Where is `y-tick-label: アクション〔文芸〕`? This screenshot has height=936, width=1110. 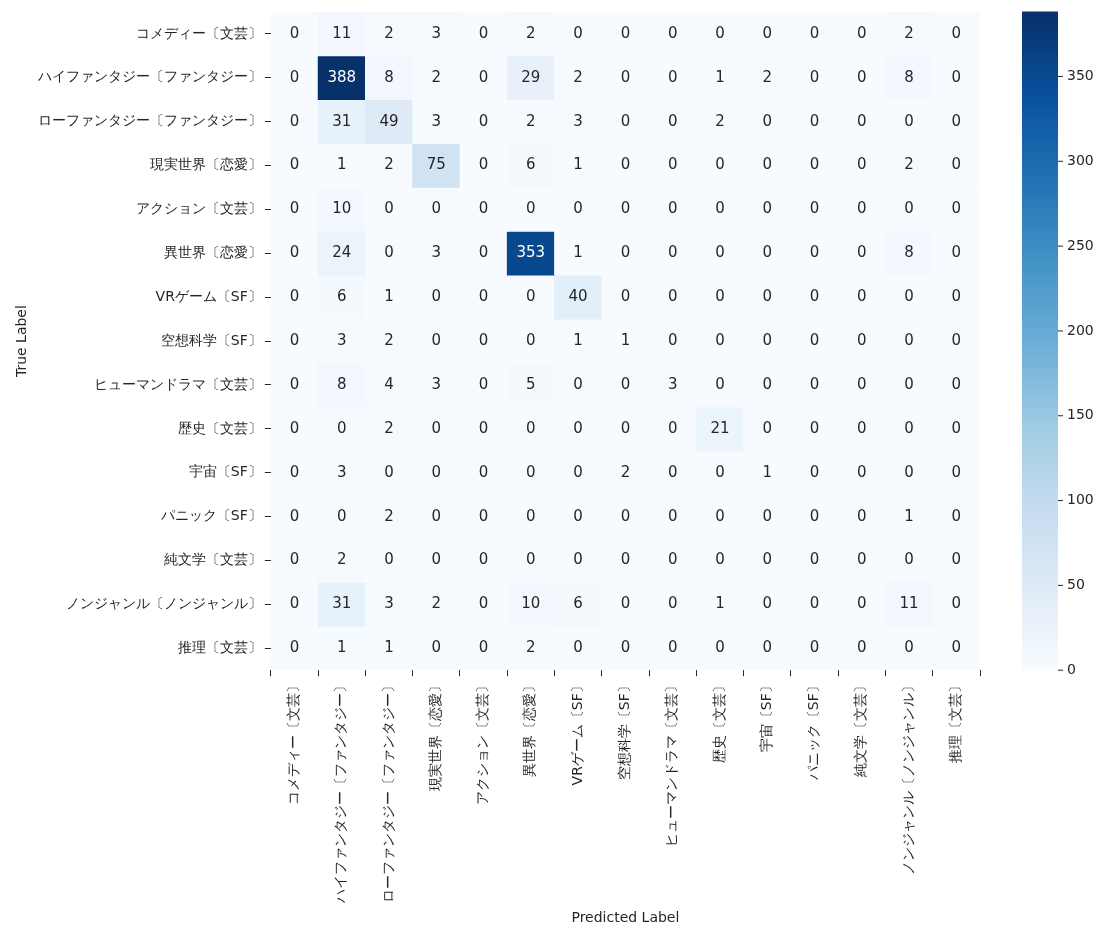 y-tick-label: アクション〔文芸〕 is located at coordinates (198, 208).